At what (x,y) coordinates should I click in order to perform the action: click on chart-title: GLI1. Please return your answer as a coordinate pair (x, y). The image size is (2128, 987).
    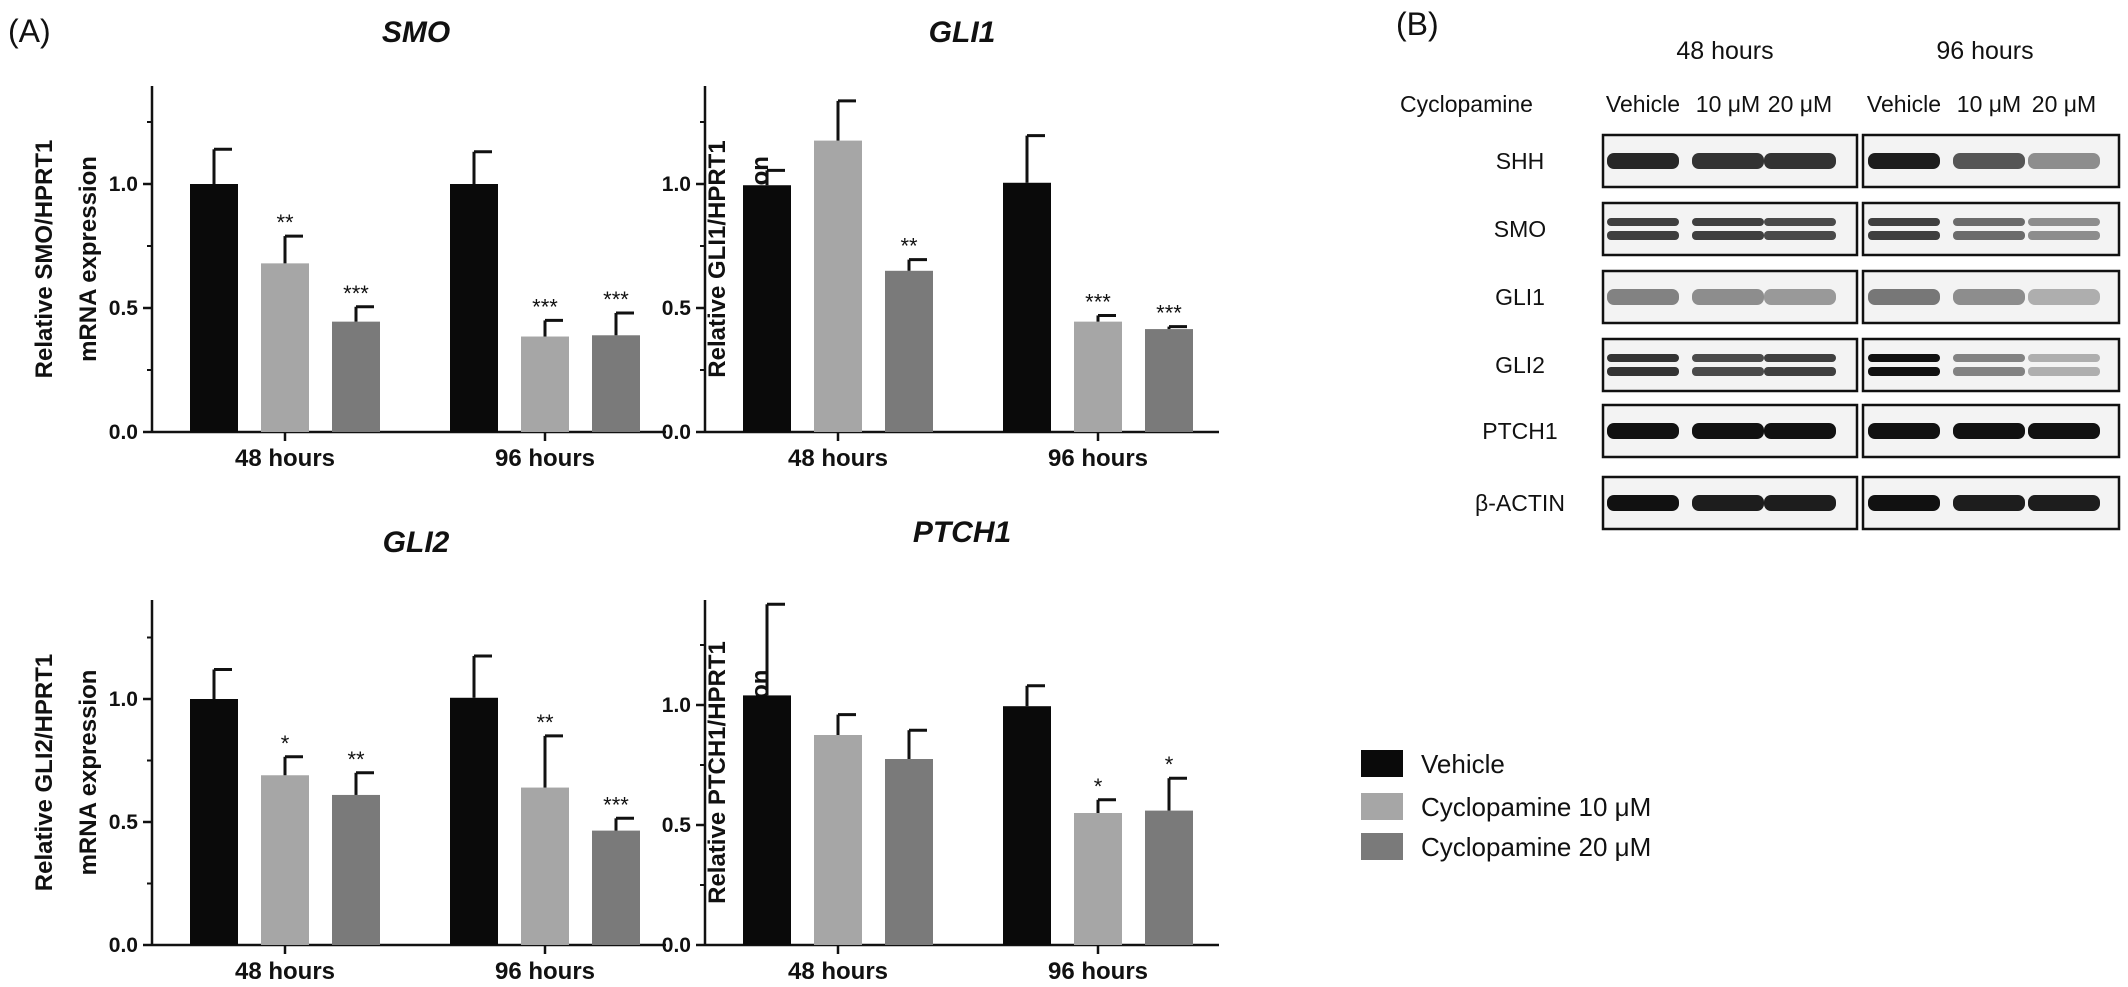
    Looking at the image, I should click on (962, 32).